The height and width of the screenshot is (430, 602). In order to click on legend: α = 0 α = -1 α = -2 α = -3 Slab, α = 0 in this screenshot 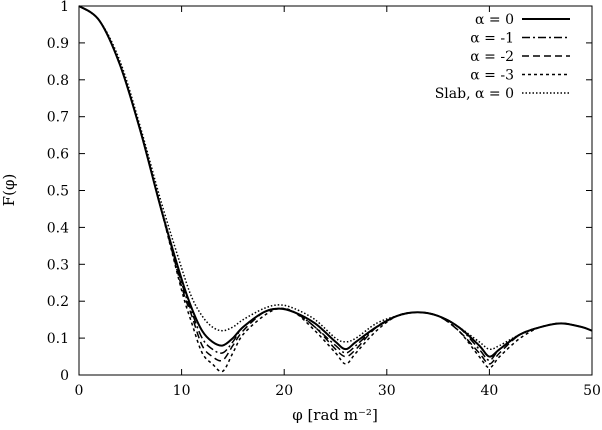, I will do `click(502, 57)`.